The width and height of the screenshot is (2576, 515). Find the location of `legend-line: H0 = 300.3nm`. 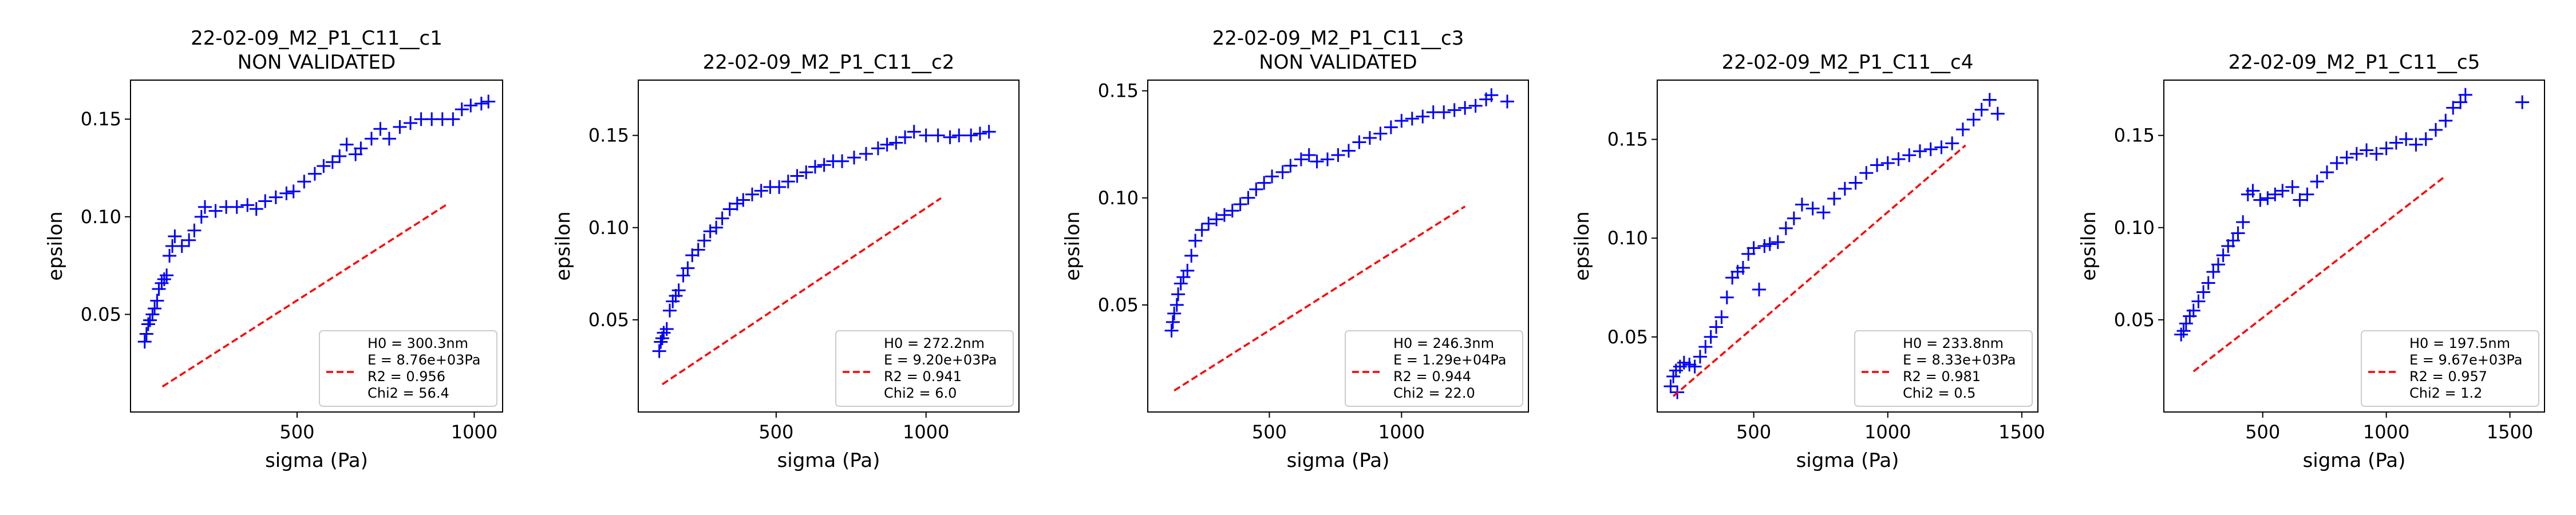

legend-line: H0 = 300.3nm is located at coordinates (418, 343).